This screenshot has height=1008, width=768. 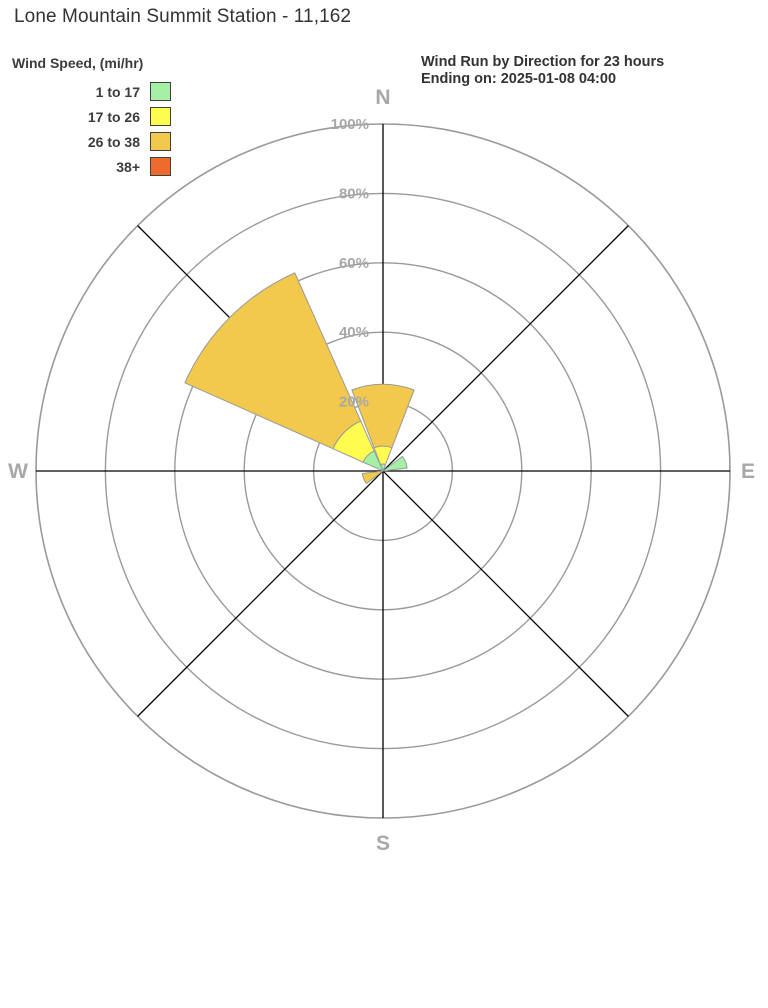 What do you see at coordinates (354, 193) in the screenshot?
I see `radial-tick-label-80: 80%` at bounding box center [354, 193].